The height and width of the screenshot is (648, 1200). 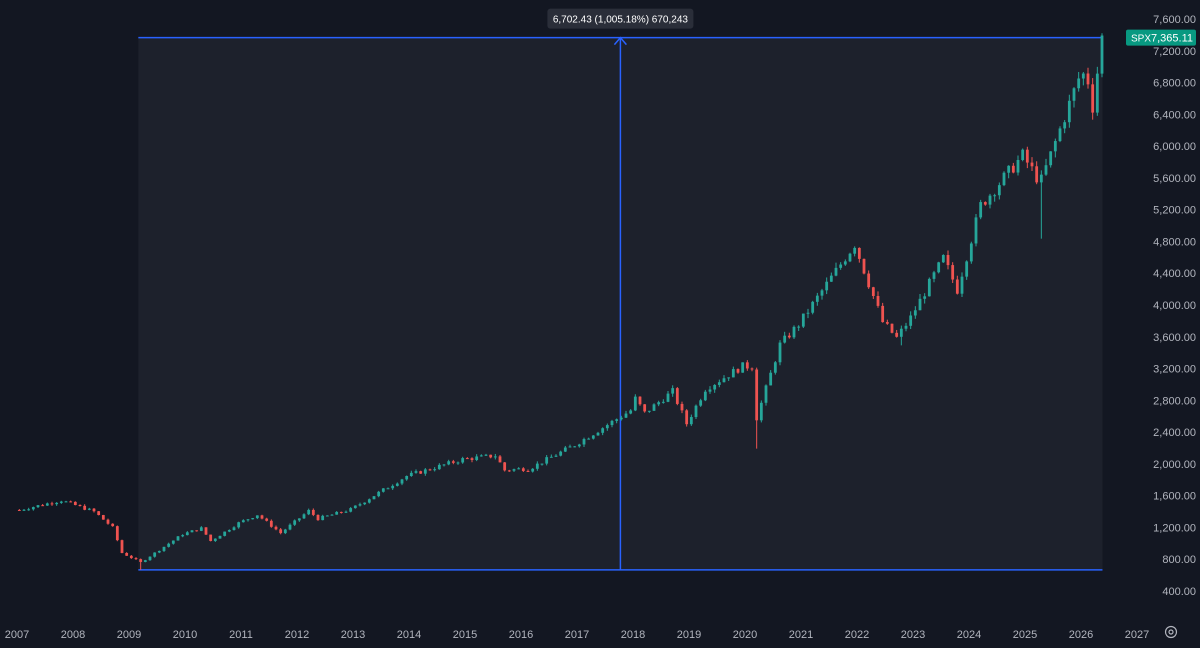 I want to click on year-tick-label: 2008, so click(x=73, y=635).